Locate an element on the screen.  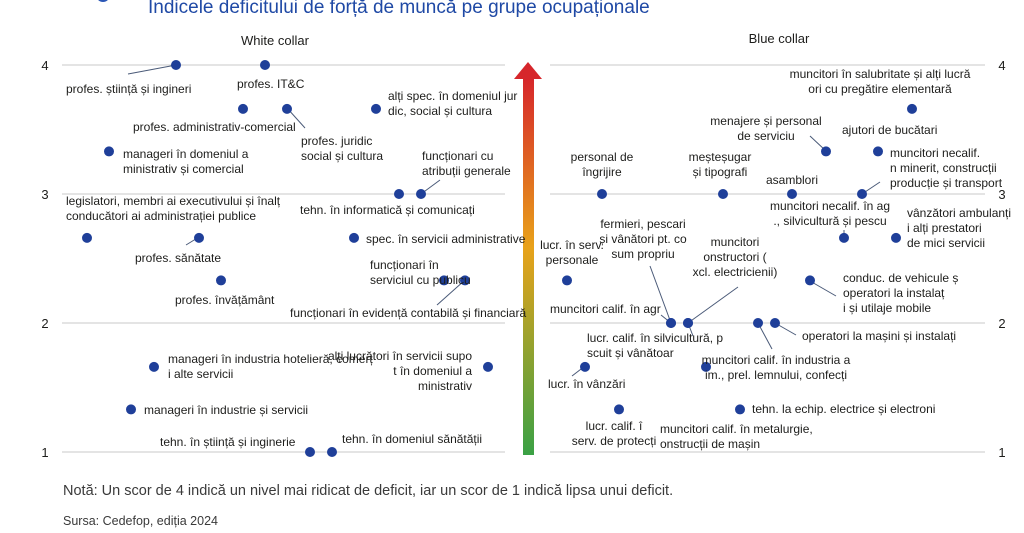
data-label-white-0: profes. știință și ingineri is located at coordinates (128, 89).